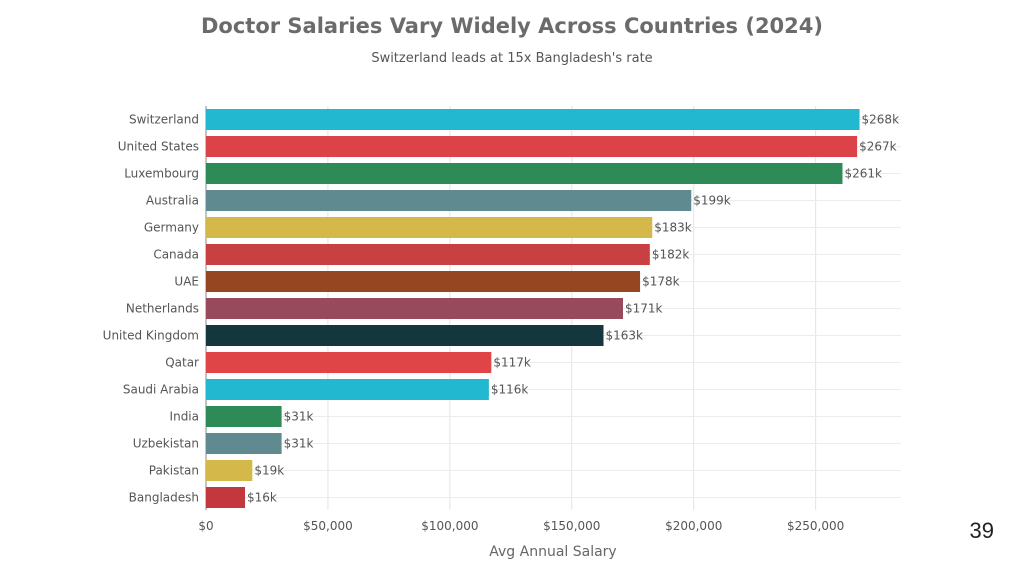 The height and width of the screenshot is (576, 1024). What do you see at coordinates (510, 390) in the screenshot?
I see `data-label: $116k` at bounding box center [510, 390].